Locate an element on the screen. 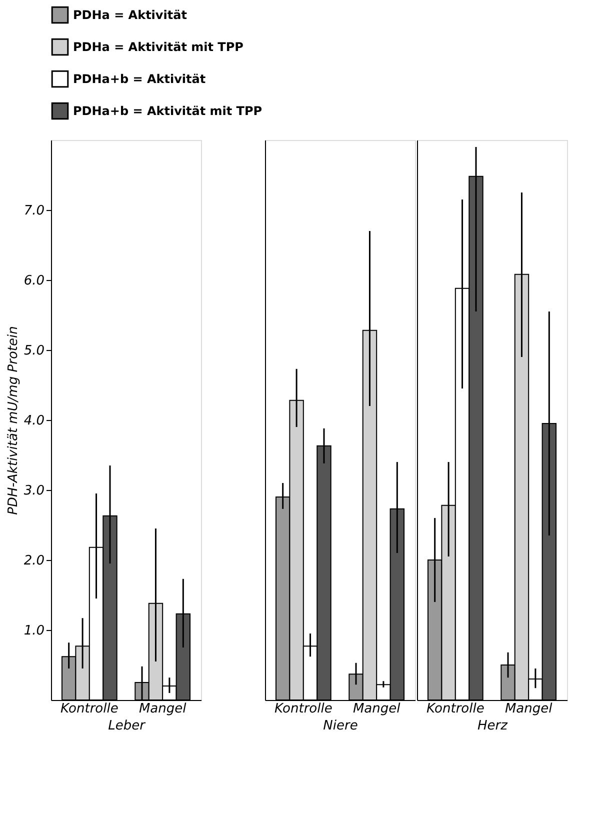 The image size is (614, 840). x-axis-title: Niere is located at coordinates (340, 726).